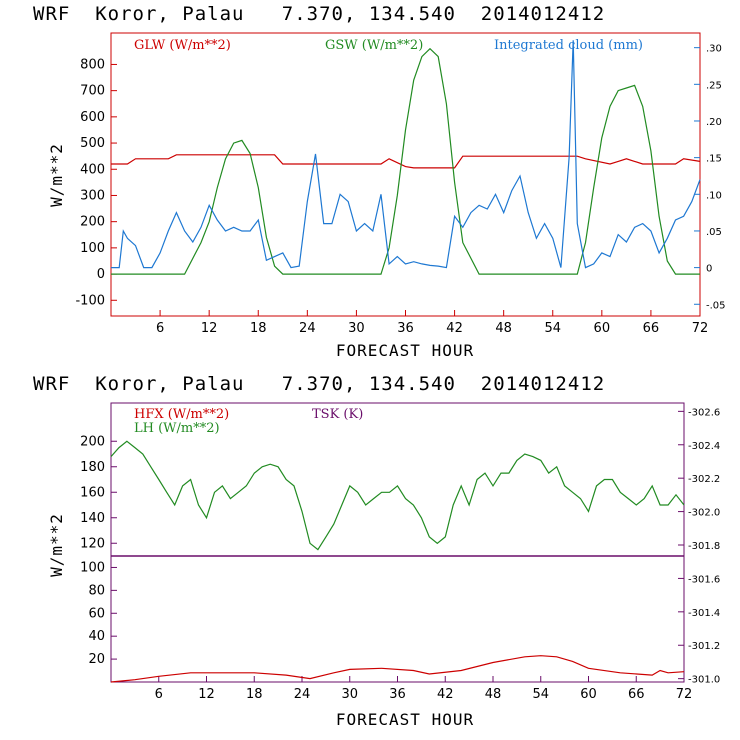 The height and width of the screenshot is (740, 740). I want to click on top-y2-tick-label: .10, so click(714, 195).